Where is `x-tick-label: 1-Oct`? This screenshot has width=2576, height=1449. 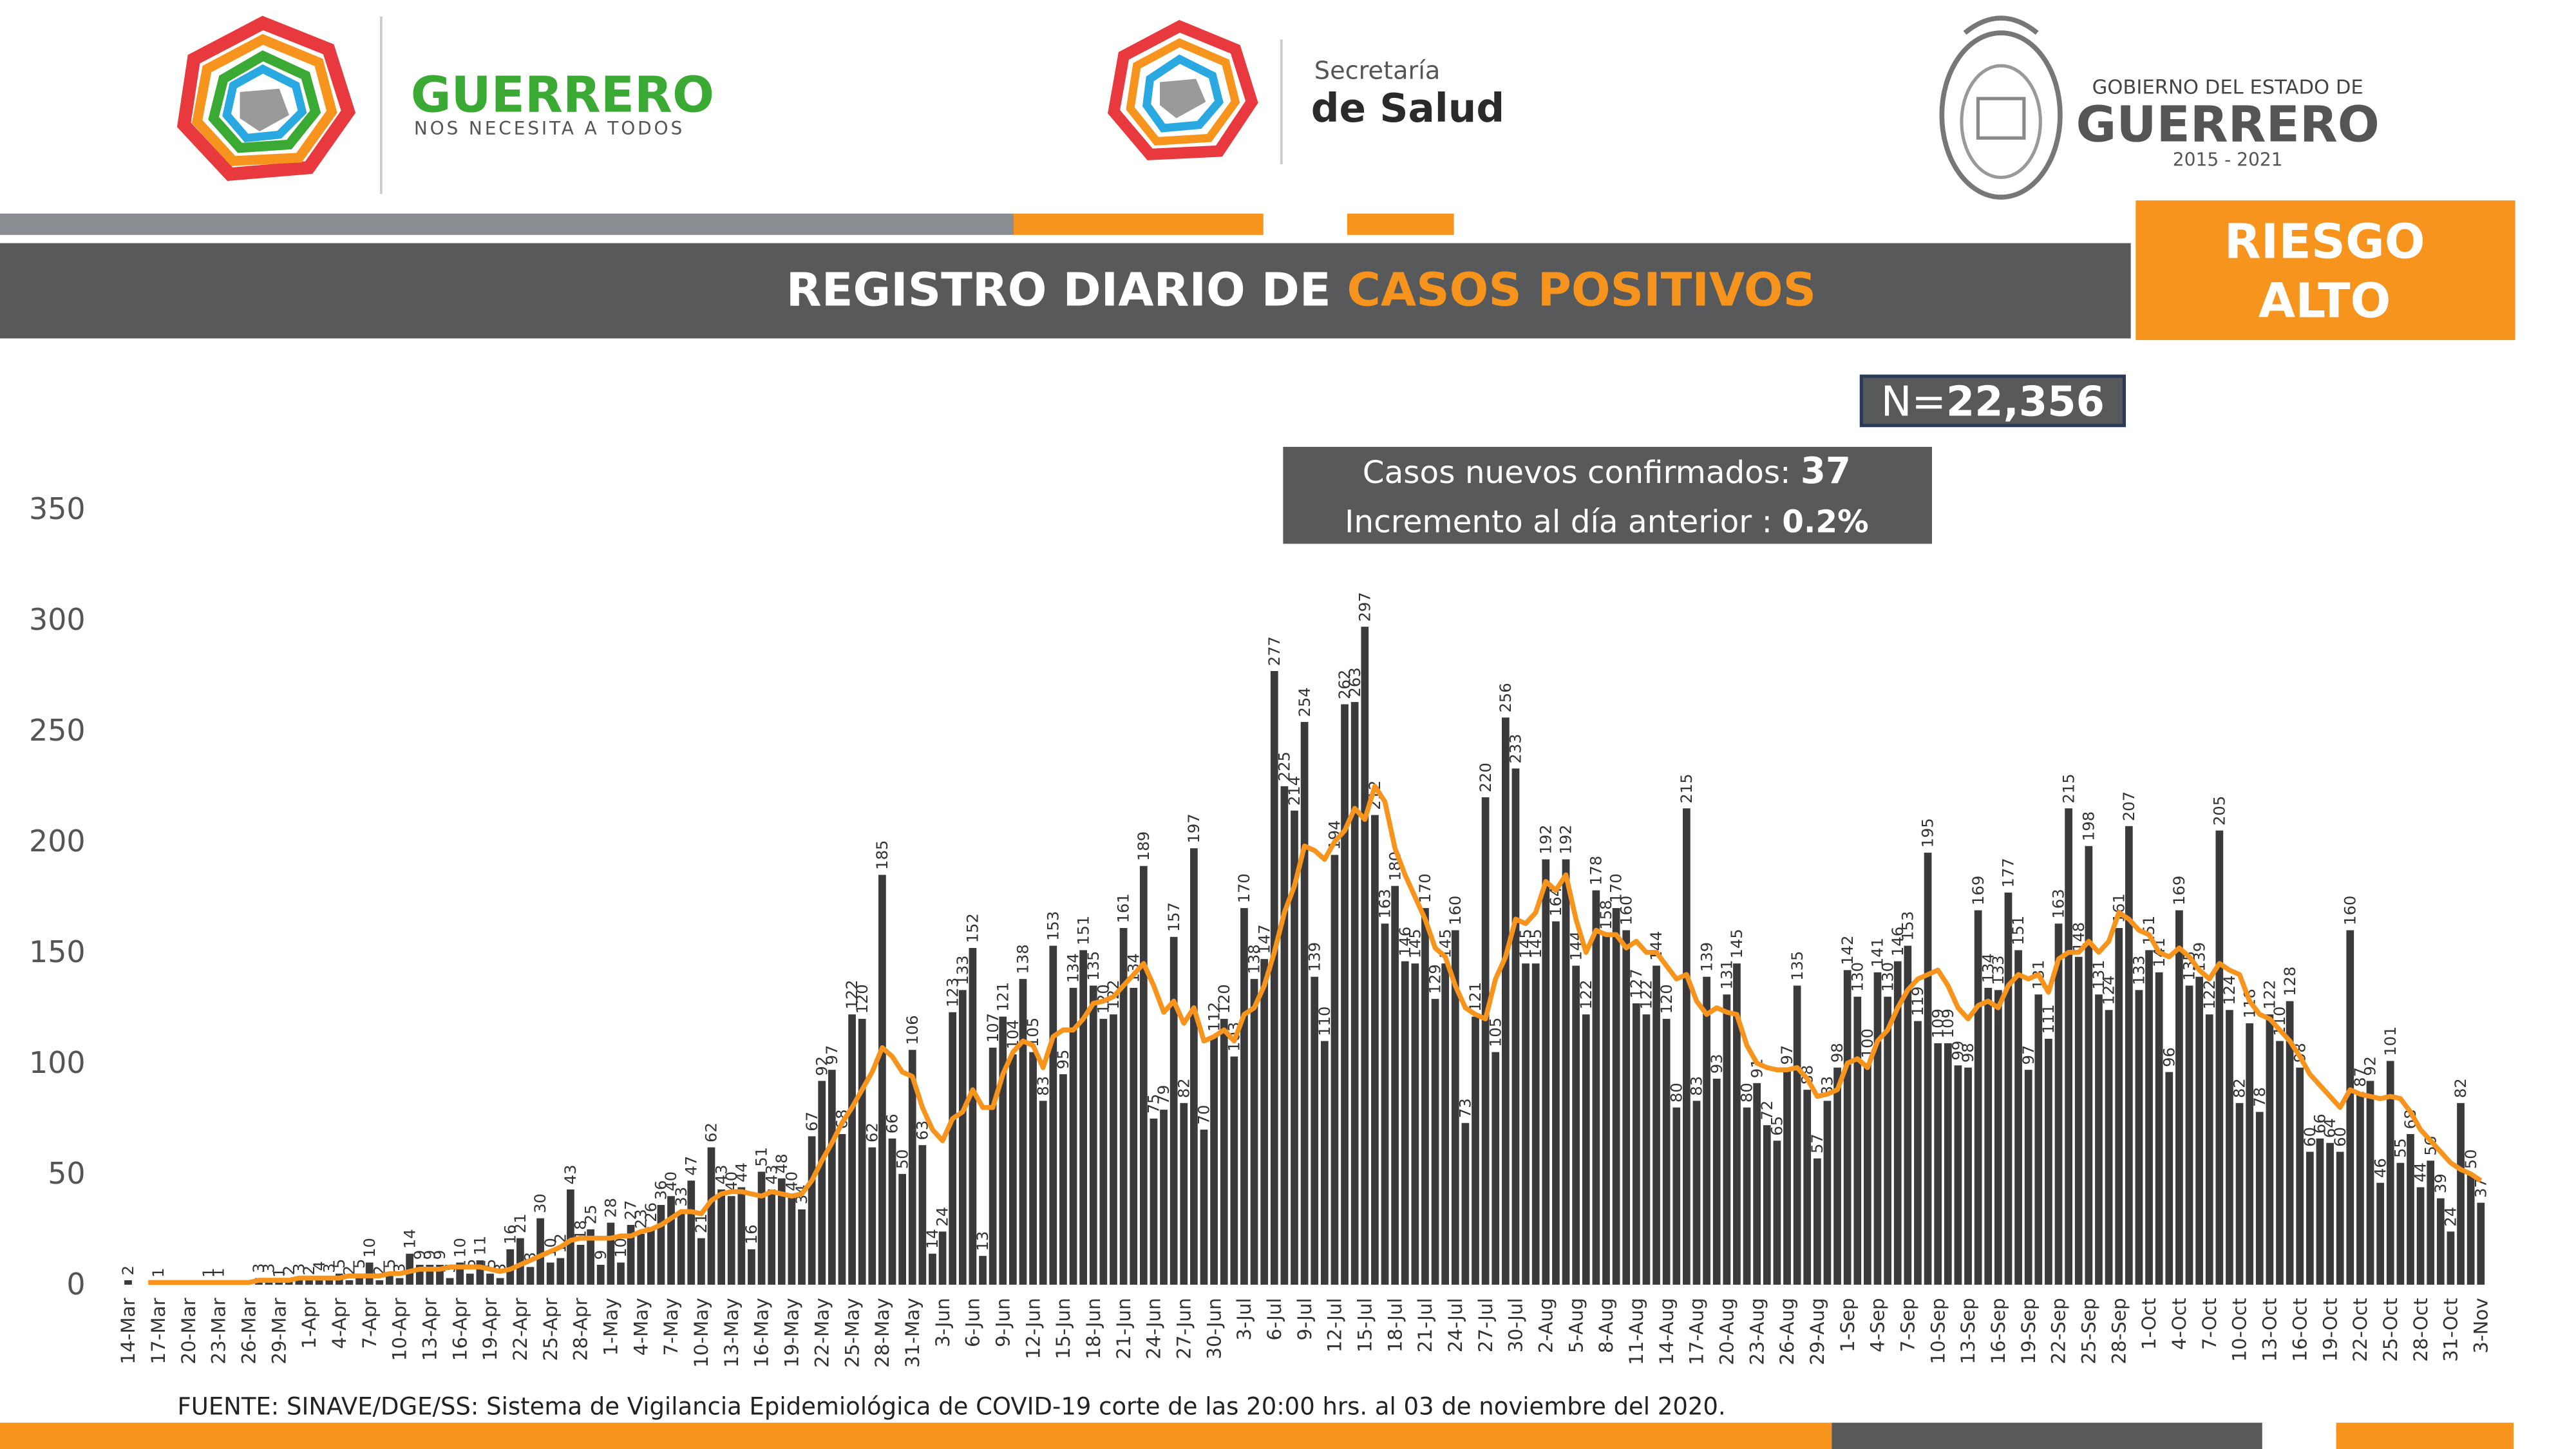
x-tick-label: 1-Oct is located at coordinates (2149, 1324).